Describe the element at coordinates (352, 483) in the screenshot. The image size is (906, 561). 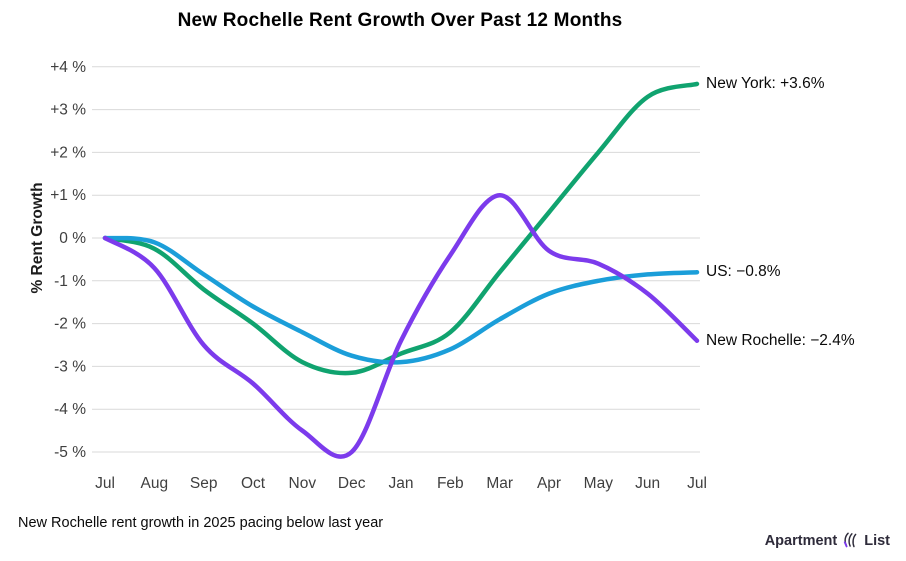
I see `x-tick-label: Dec` at that location.